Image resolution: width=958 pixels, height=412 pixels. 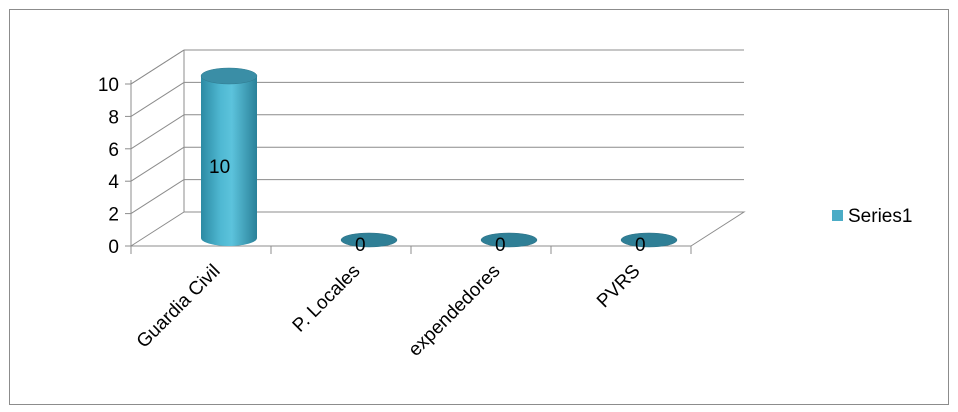 I want to click on y-tick-label: 10, so click(x=108, y=85).